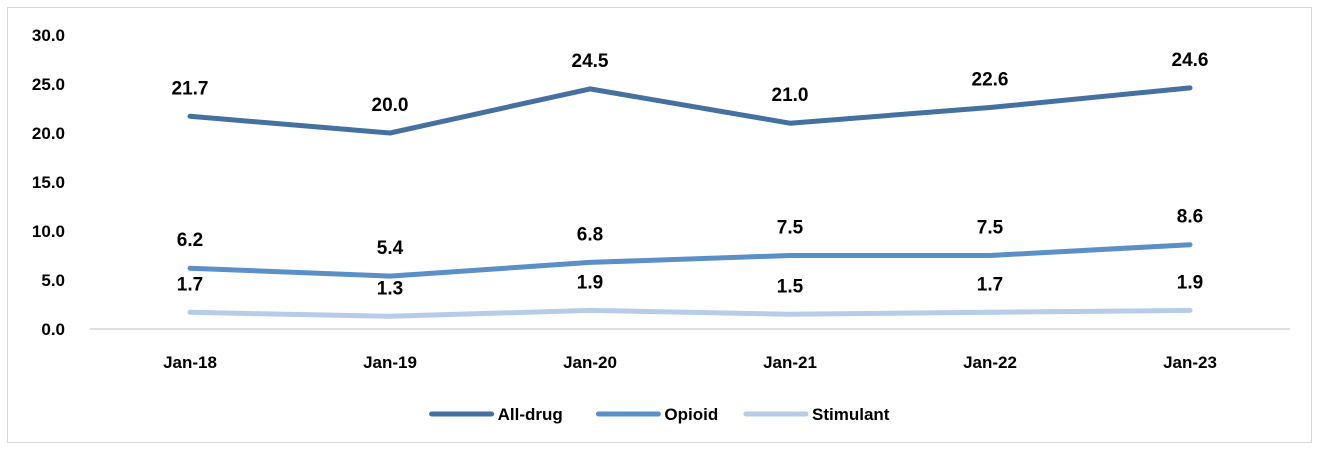 The width and height of the screenshot is (1320, 449). Describe the element at coordinates (190, 88) in the screenshot. I see `data-label-all-drug: 21.7` at that location.